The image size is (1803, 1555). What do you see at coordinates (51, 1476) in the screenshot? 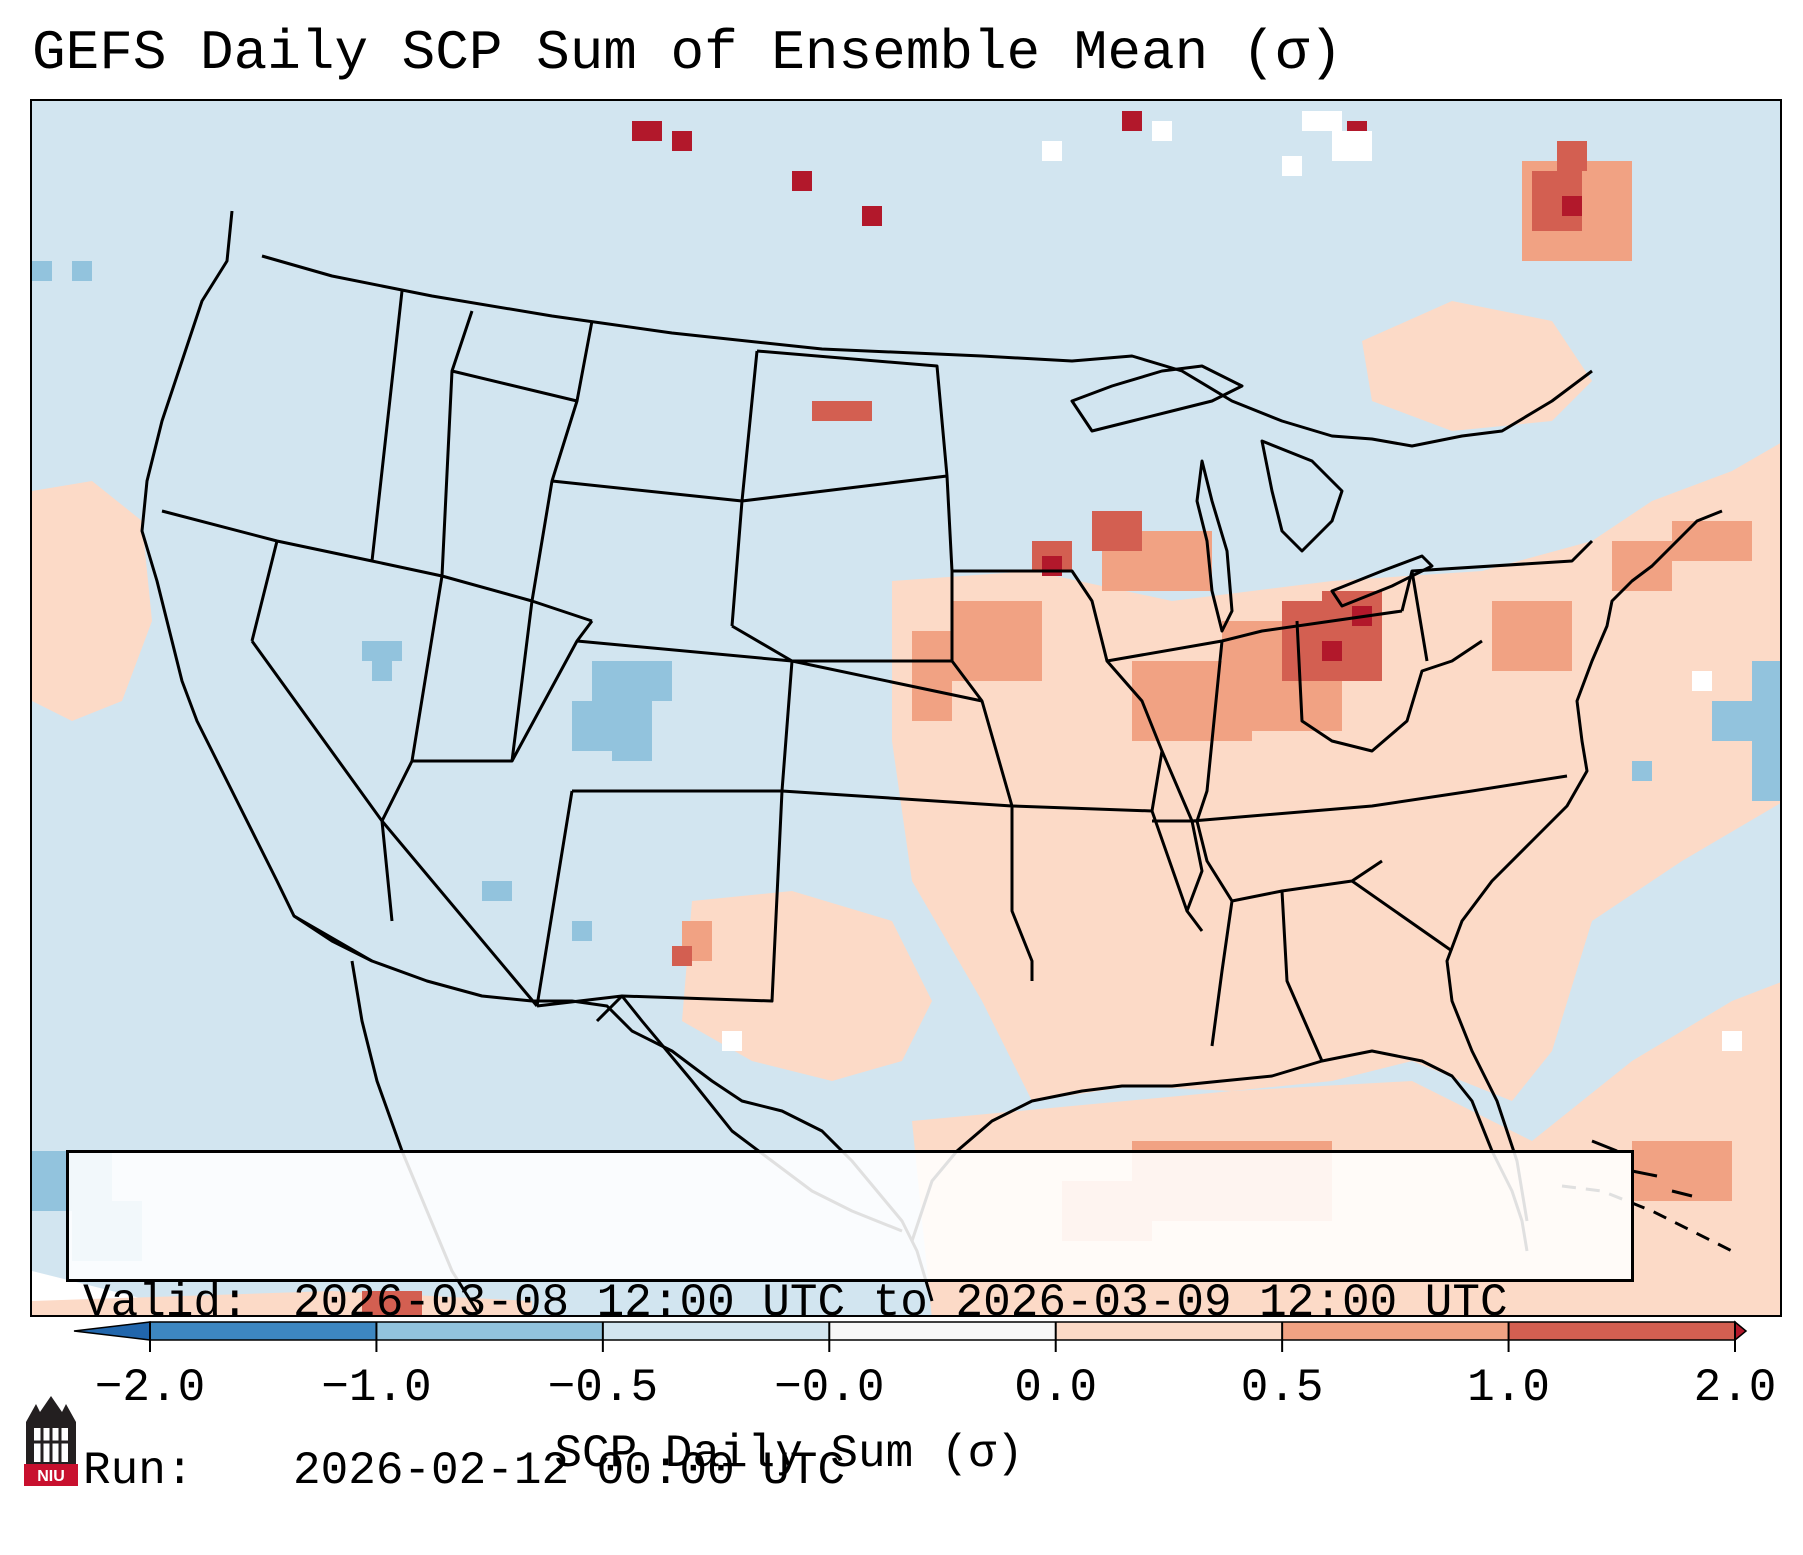
I see `niu-logo-text: NIU` at bounding box center [51, 1476].